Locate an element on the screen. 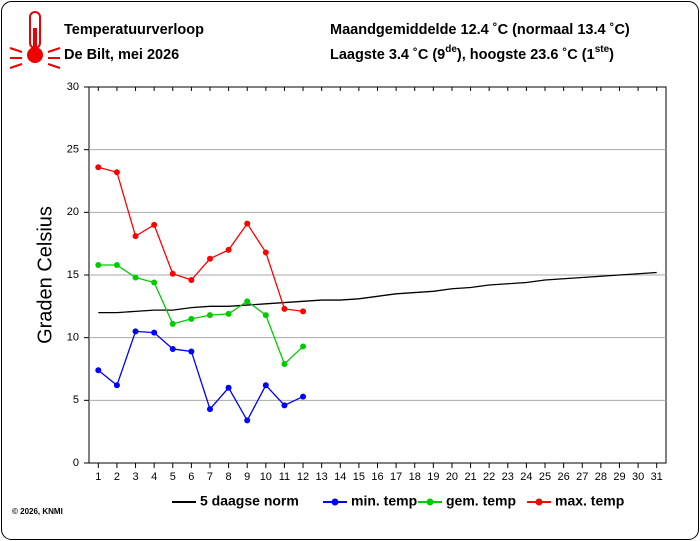 The image size is (700, 541). x-tick-label: 10 is located at coordinates (266, 477).